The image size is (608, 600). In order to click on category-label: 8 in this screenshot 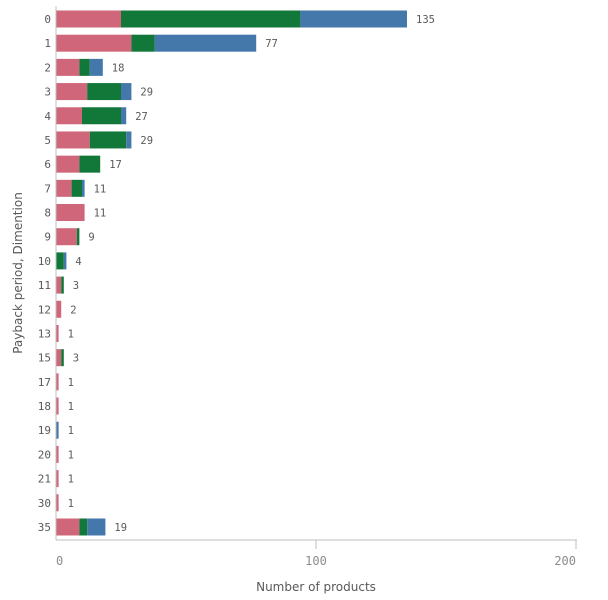, I will do `click(47, 213)`.